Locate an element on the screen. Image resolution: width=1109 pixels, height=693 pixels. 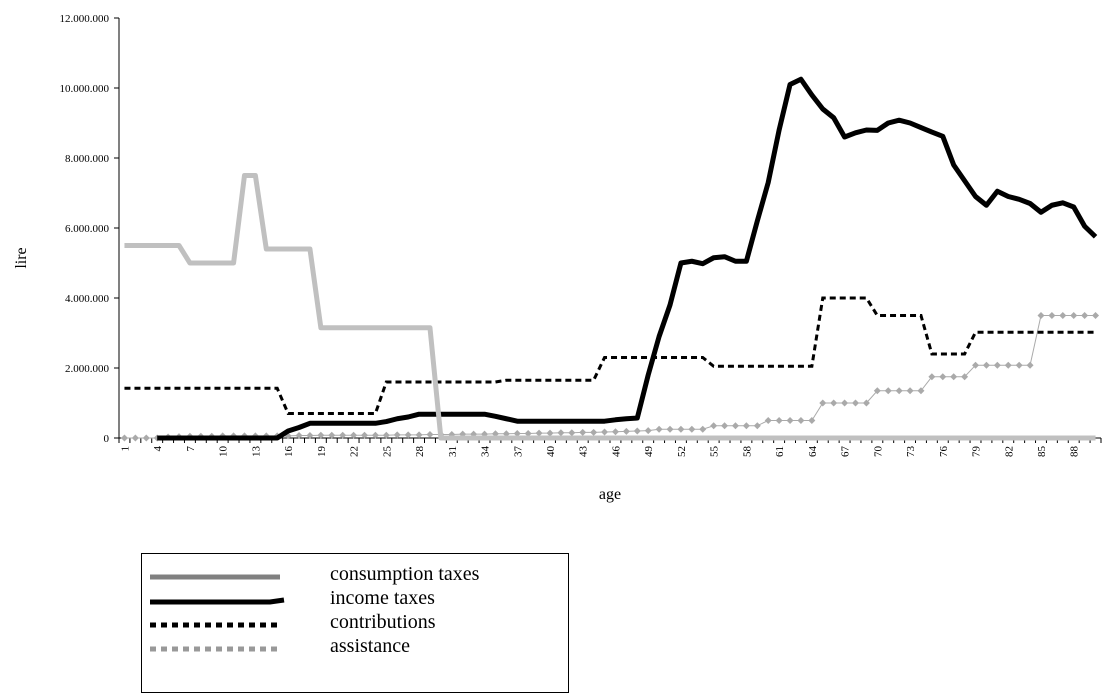
x-tick-label: 55 is located at coordinates (715, 452).